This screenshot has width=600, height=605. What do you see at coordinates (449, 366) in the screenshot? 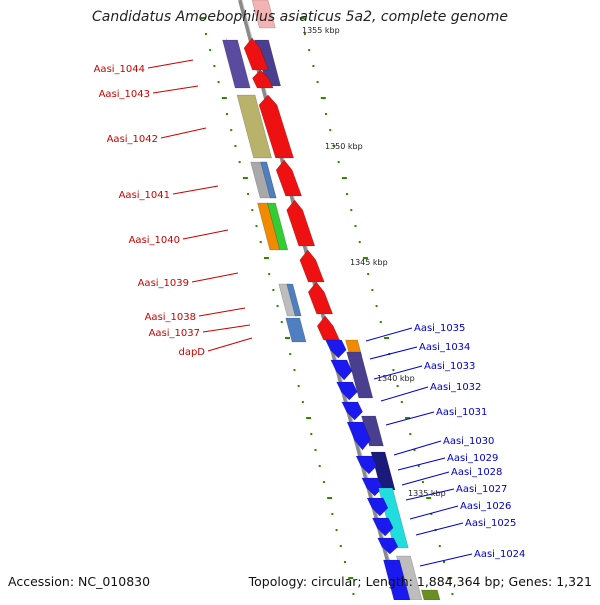
I see `gene-label-aasi-1033: Aasi_1033` at bounding box center [449, 366].